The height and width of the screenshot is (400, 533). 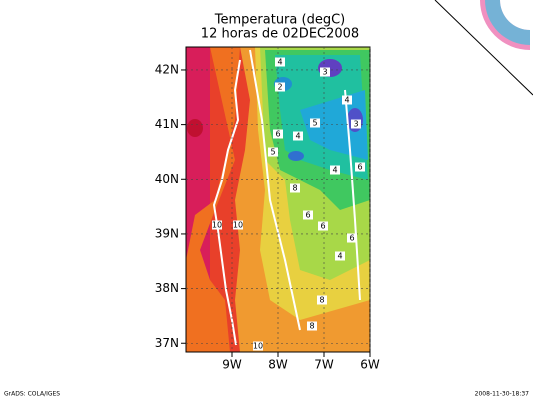 I want to click on subtitle: 12 horas de 02DEC2008, so click(x=280, y=34).